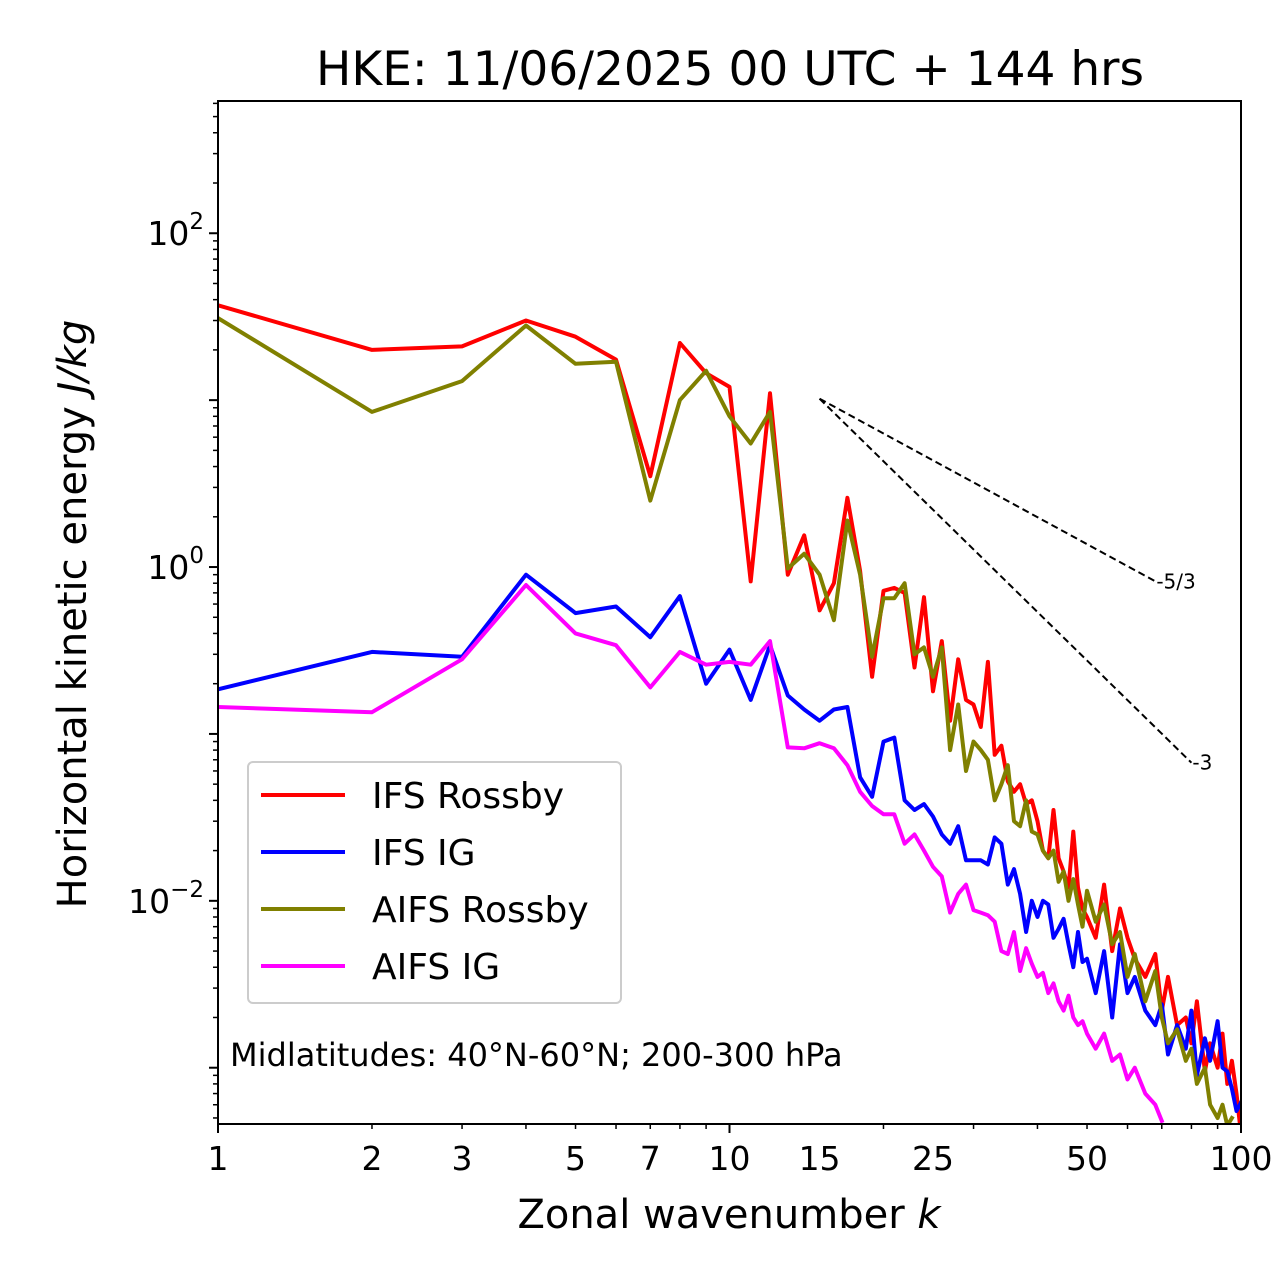 This screenshot has height=1288, width=1280. Describe the element at coordinates (1087, 1158) in the screenshot. I see `x-tick-label: 50` at that location.